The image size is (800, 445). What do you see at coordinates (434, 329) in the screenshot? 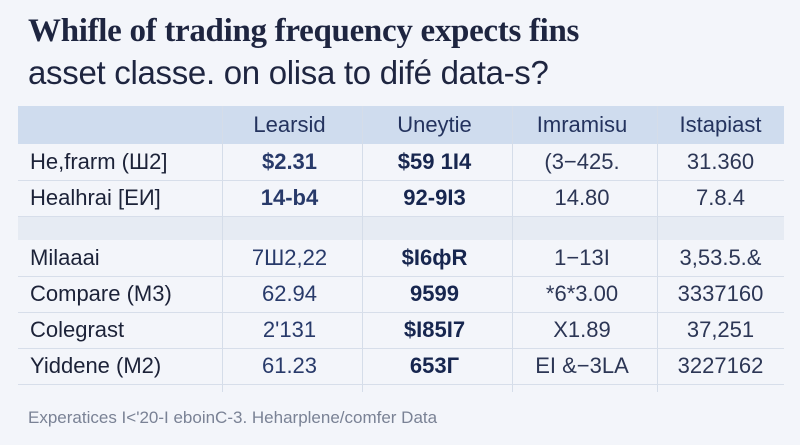
I see `table-cell: $I85I7` at bounding box center [434, 329].